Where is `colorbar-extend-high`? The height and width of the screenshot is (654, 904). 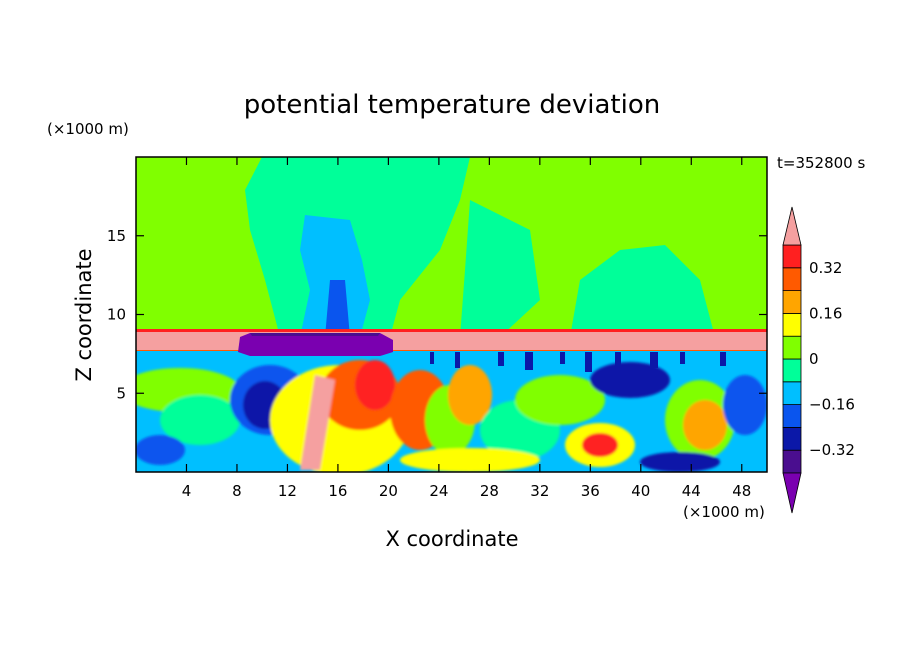
colorbar-extend-high is located at coordinates (792, 226).